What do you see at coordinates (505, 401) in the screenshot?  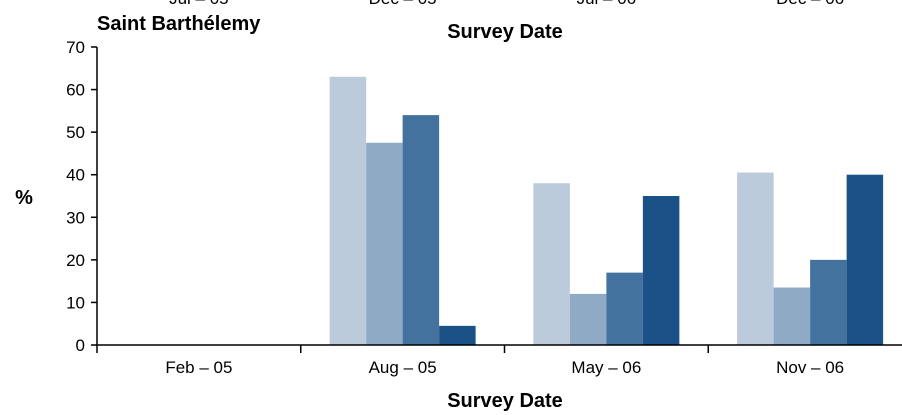 I see `x-axis-label: Survey Date` at bounding box center [505, 401].